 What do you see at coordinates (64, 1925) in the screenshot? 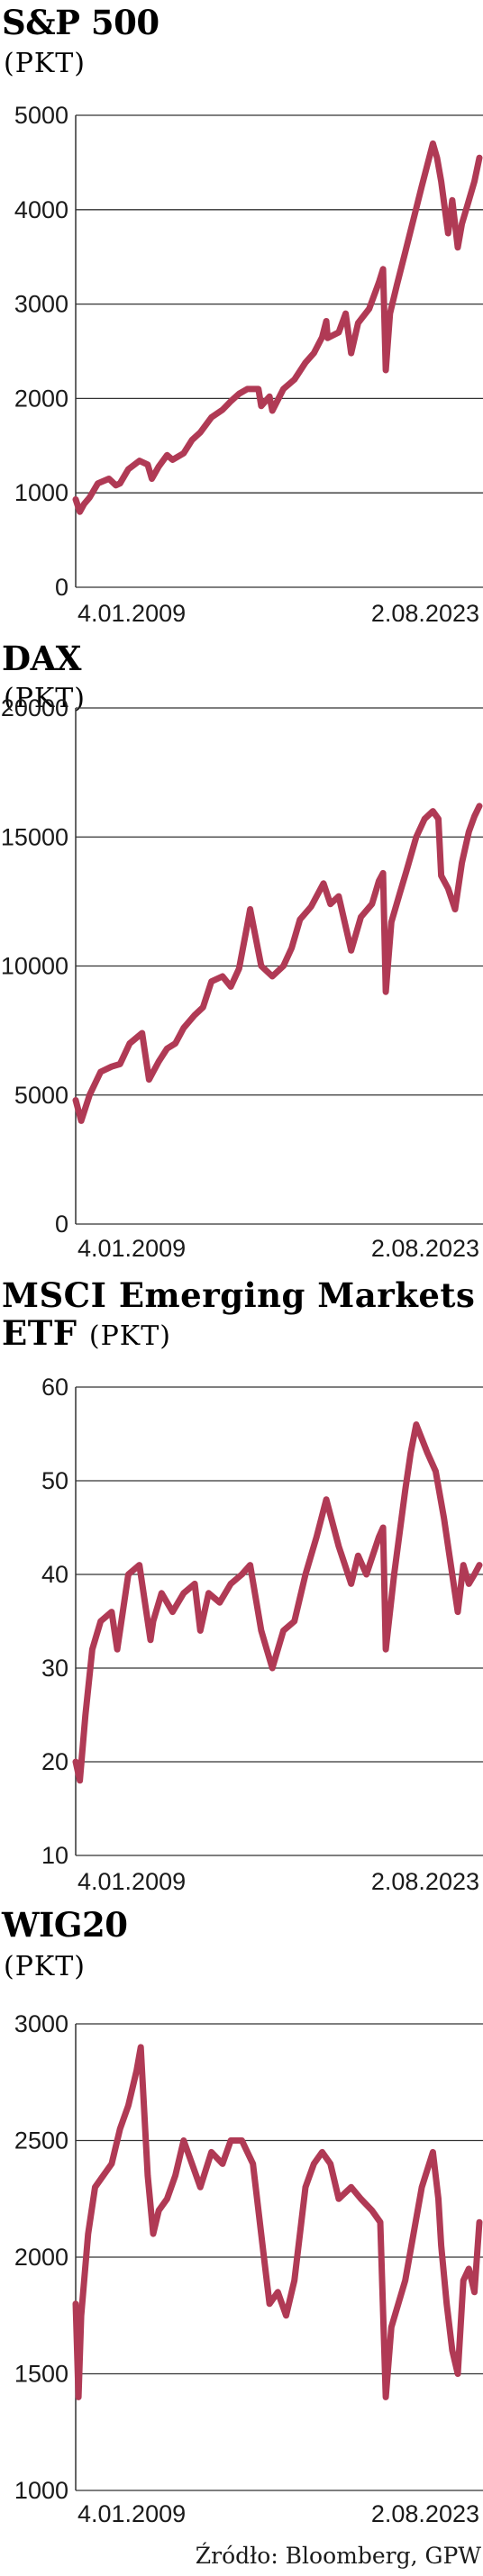
I see `chart-title: WIG20` at bounding box center [64, 1925].